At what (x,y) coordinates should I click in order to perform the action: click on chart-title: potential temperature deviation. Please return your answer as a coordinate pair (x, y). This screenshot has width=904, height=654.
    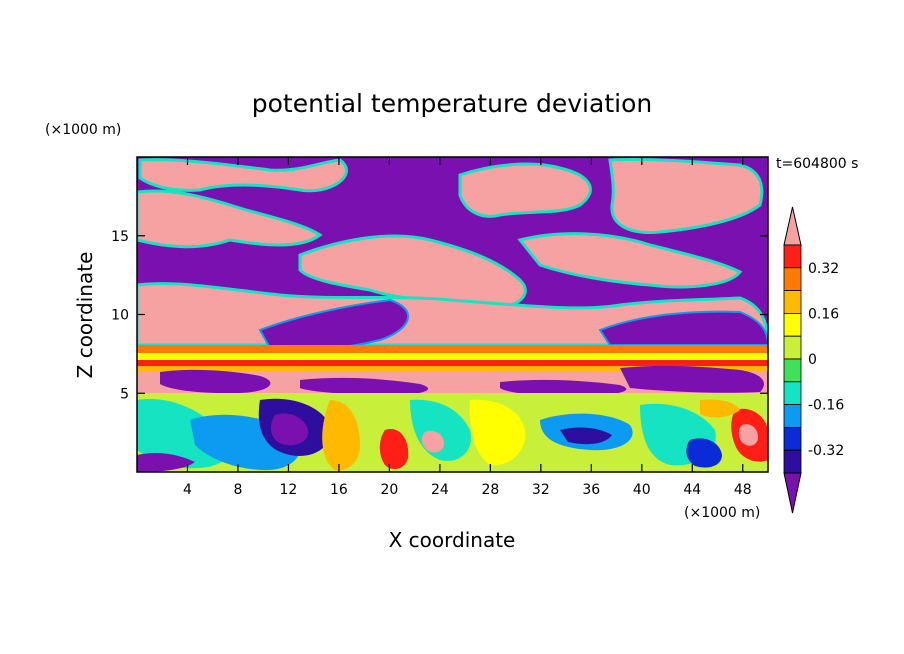
    Looking at the image, I should click on (452, 103).